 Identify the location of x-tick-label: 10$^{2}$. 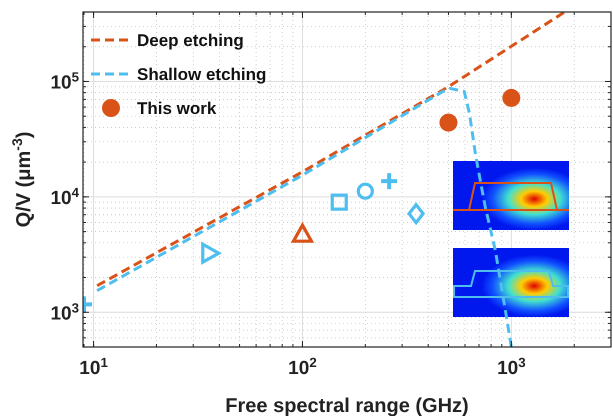
(302, 366).